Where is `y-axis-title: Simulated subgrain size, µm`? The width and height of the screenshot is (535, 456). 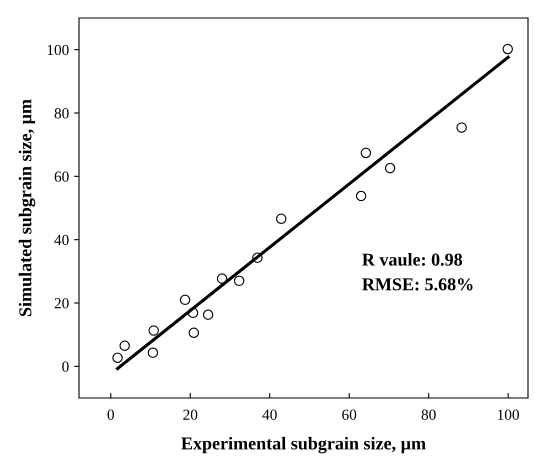
y-axis-title: Simulated subgrain size, µm is located at coordinates (27, 207).